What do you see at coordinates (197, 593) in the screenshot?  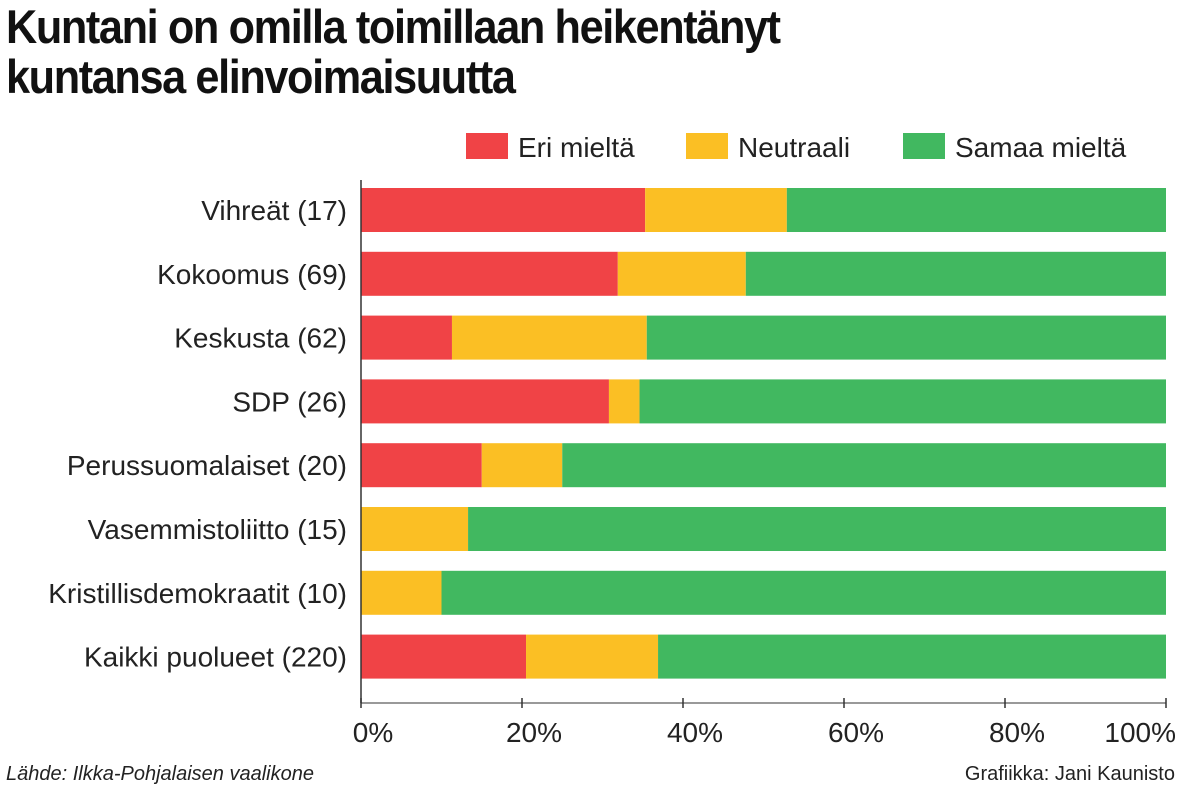 I see `category-label: Kristillisdemokraatit (10)` at bounding box center [197, 593].